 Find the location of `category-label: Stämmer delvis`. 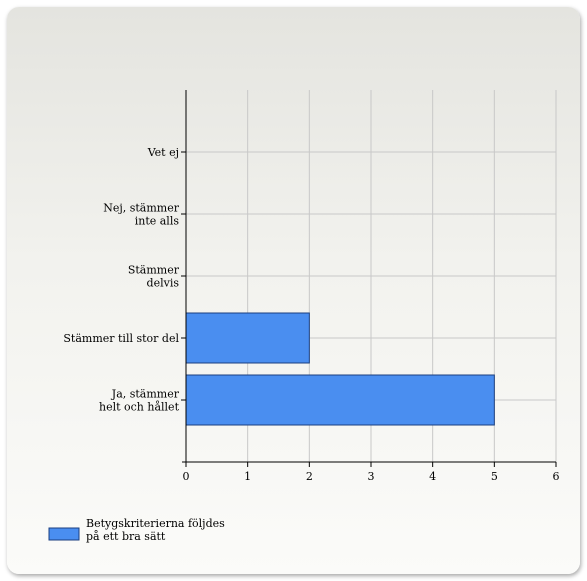

category-label: Stämmer delvis is located at coordinates (154, 277).